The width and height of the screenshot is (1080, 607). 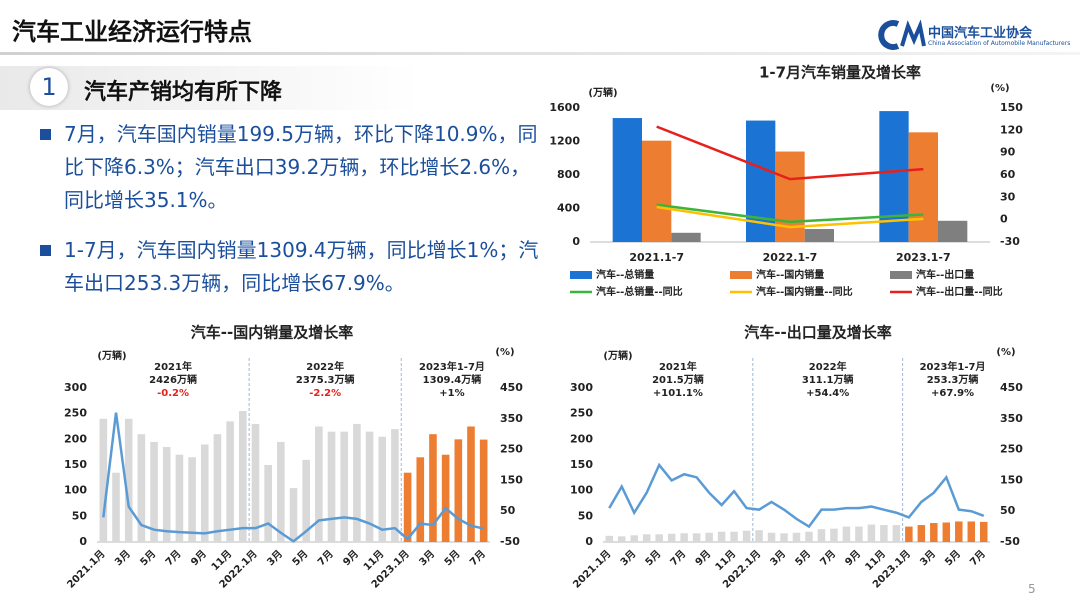 What do you see at coordinates (741, 275) in the screenshot?
I see `legend-swatch` at bounding box center [741, 275].